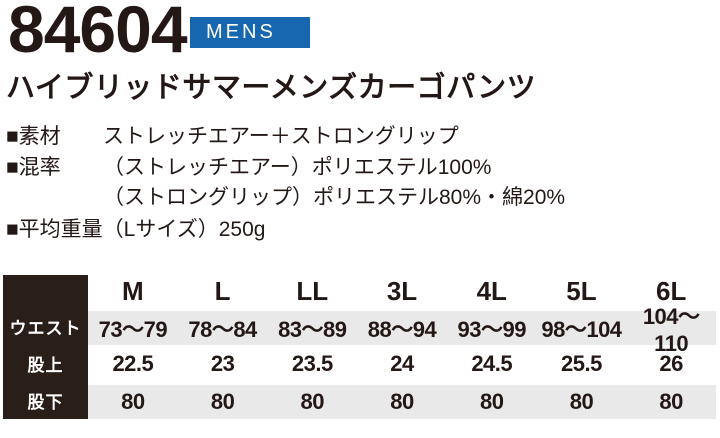 The image size is (720, 438). I want to click on size-table-corner-cell, so click(45, 291).